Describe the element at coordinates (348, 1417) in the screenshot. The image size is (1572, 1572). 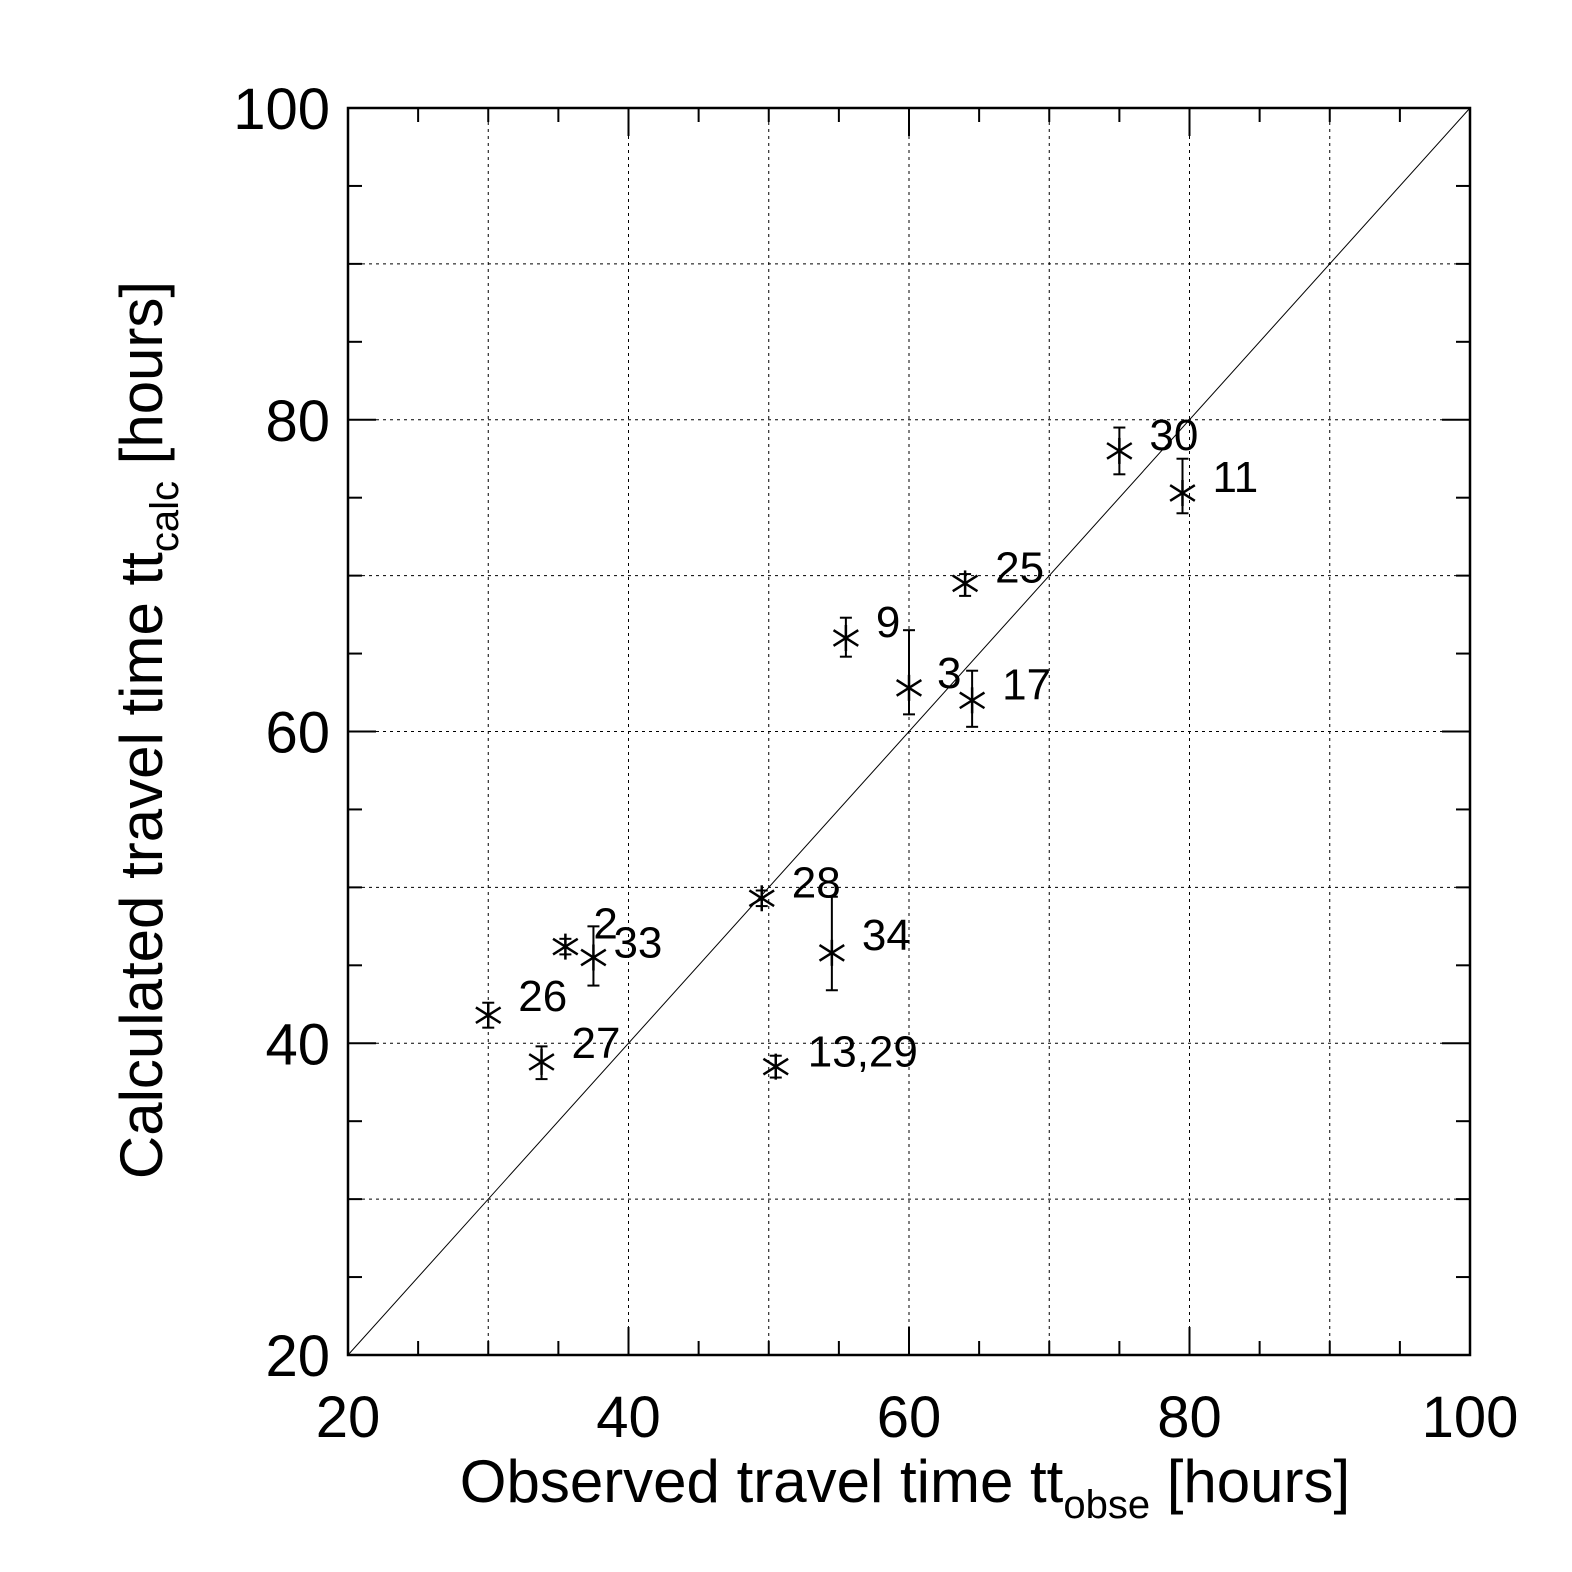
I see `x-tick-label: 20` at that location.